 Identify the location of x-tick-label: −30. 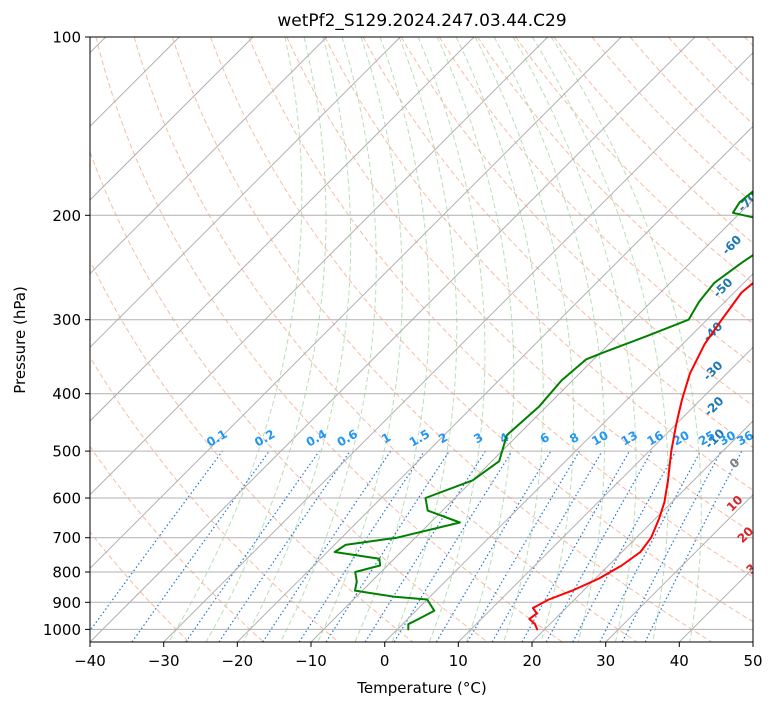
(164, 661).